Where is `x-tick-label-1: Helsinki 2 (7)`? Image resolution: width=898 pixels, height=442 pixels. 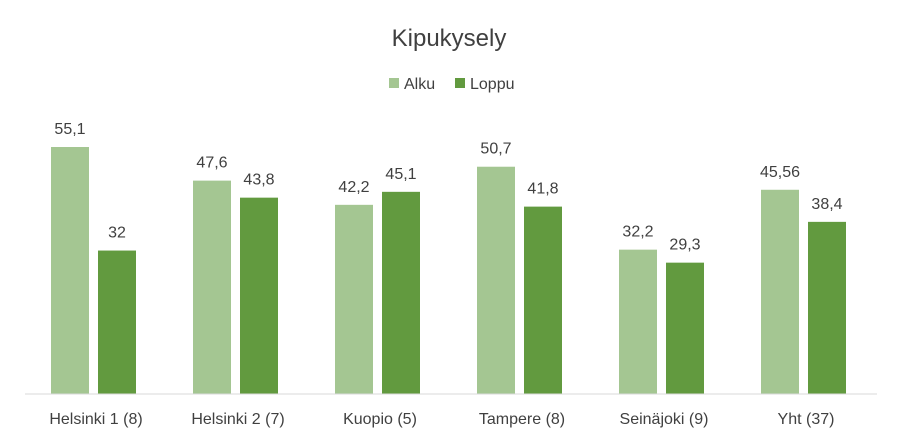 x-tick-label-1: Helsinki 2 (7) is located at coordinates (237, 419).